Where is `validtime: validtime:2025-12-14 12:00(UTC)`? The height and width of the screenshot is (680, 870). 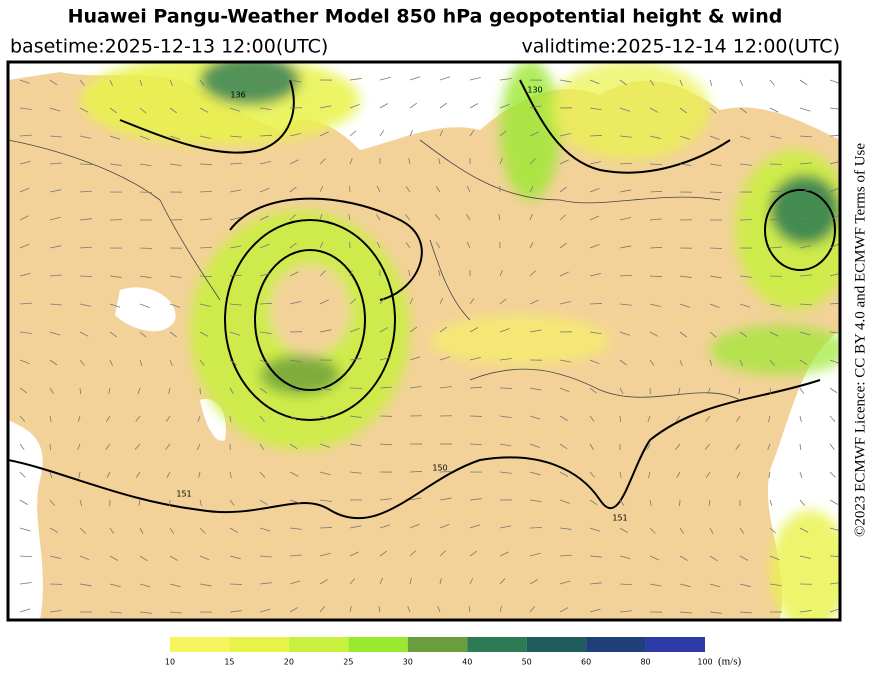 validtime: validtime:2025-12-14 12:00(UTC) is located at coordinates (680, 47).